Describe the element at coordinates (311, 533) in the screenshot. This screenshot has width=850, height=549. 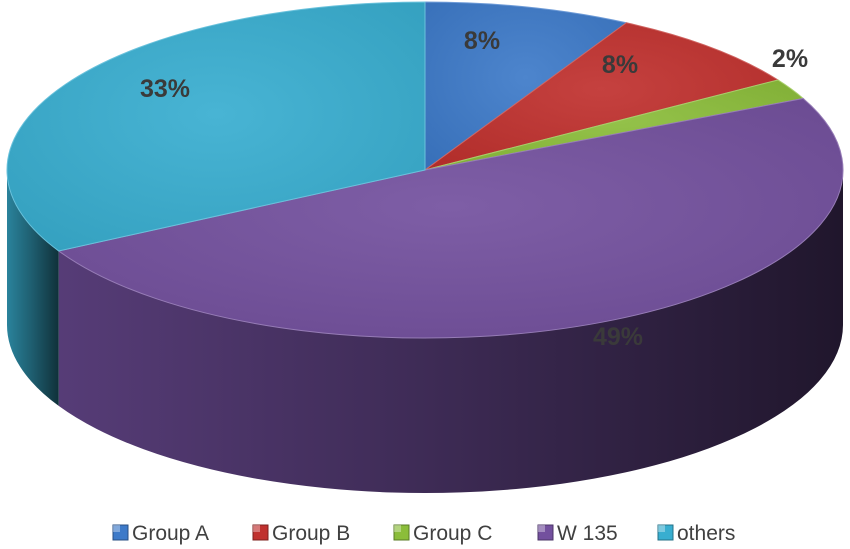
I see `legend-label-group-b: Group B` at that location.